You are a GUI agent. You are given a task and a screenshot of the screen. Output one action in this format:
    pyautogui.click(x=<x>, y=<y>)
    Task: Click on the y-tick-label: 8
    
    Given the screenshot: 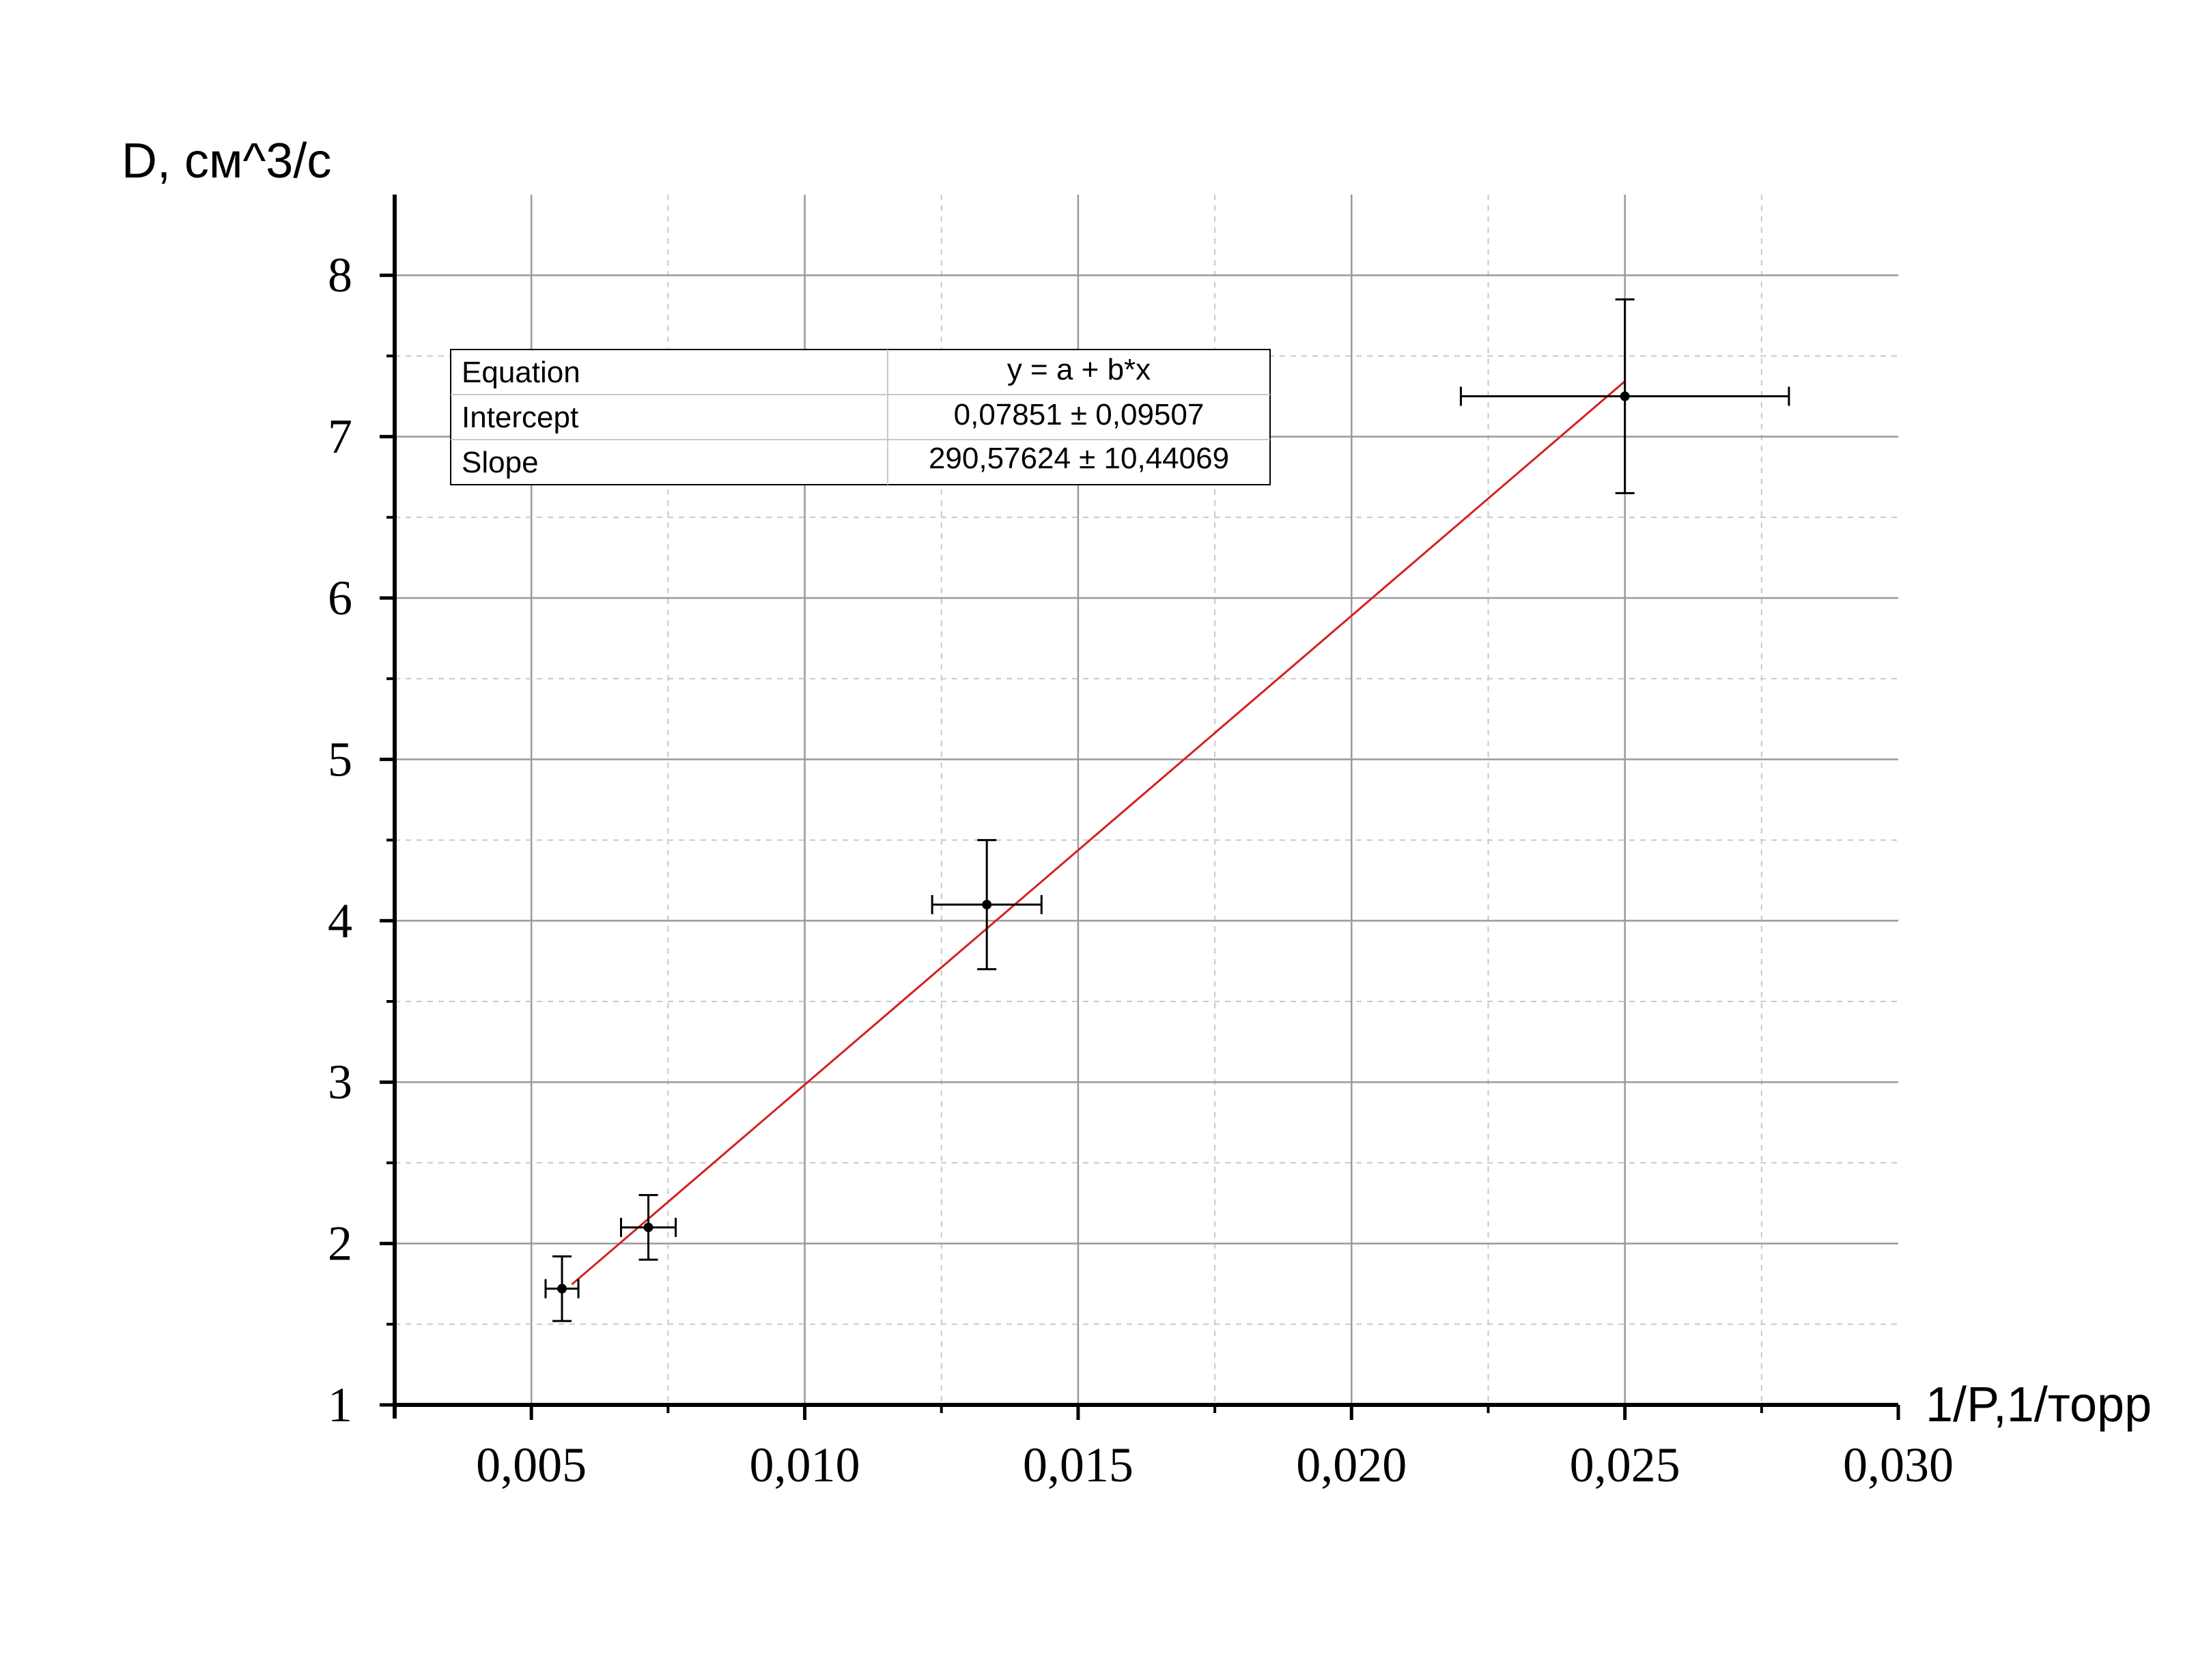 What is the action you would take?
    pyautogui.click(x=340, y=275)
    